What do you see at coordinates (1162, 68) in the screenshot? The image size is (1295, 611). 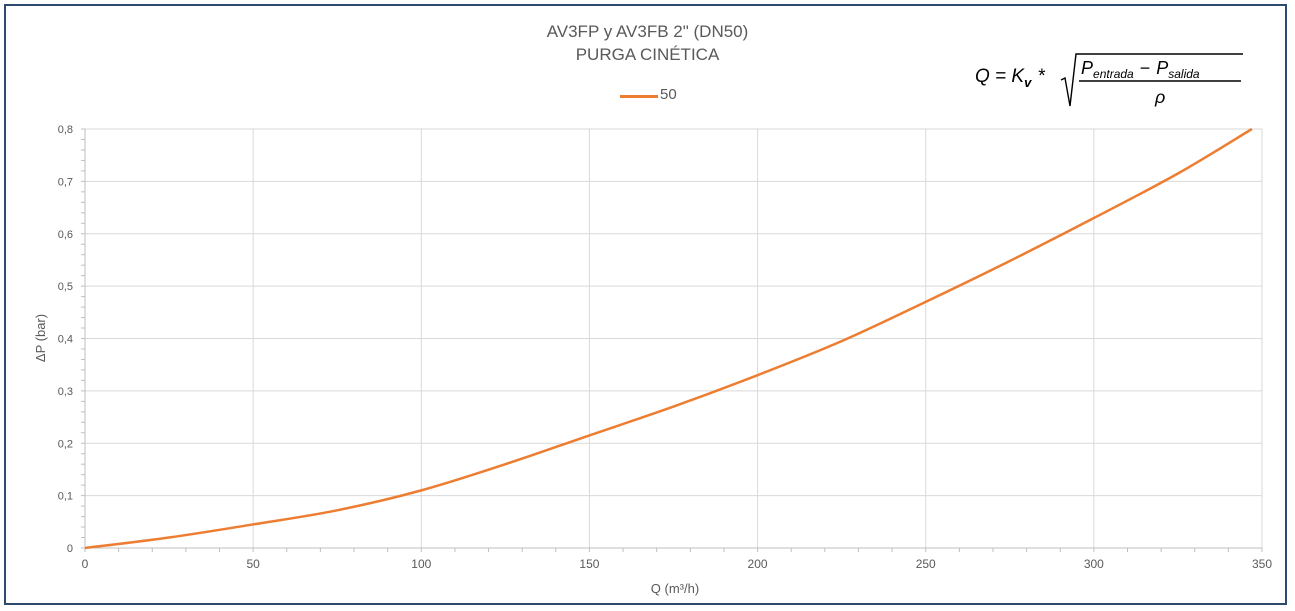 I see `formula-p-out: P` at bounding box center [1162, 68].